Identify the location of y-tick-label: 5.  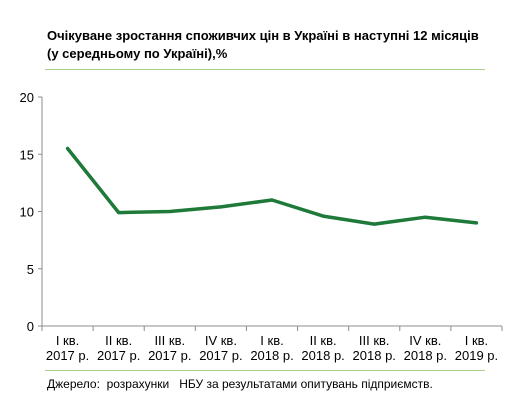
(30, 269).